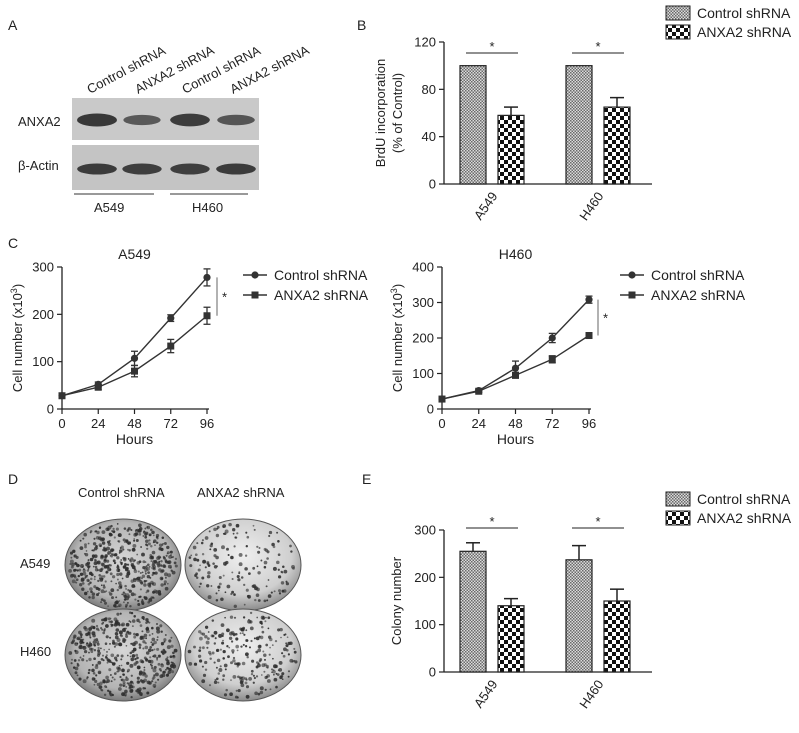  What do you see at coordinates (425, 577) in the screenshot?
I see `y-tick-label: 200` at bounding box center [425, 577].